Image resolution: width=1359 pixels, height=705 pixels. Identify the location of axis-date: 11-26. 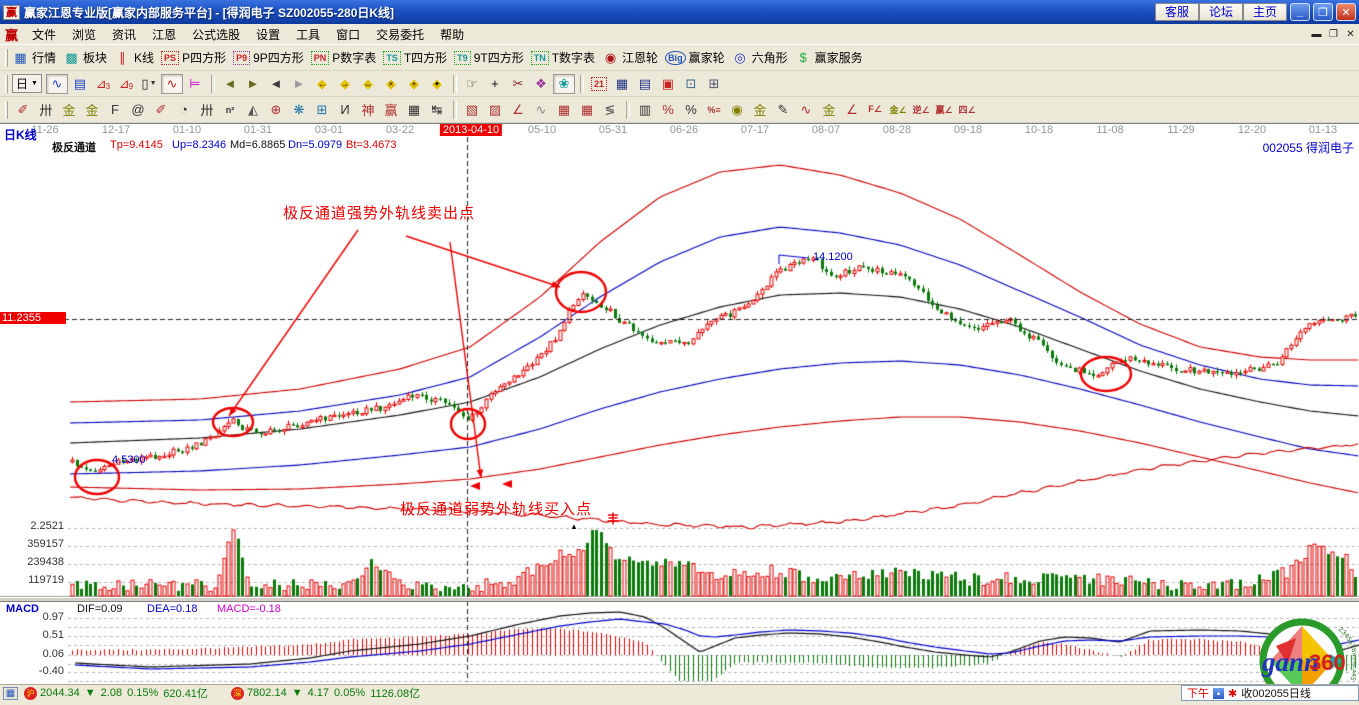
(45, 130).